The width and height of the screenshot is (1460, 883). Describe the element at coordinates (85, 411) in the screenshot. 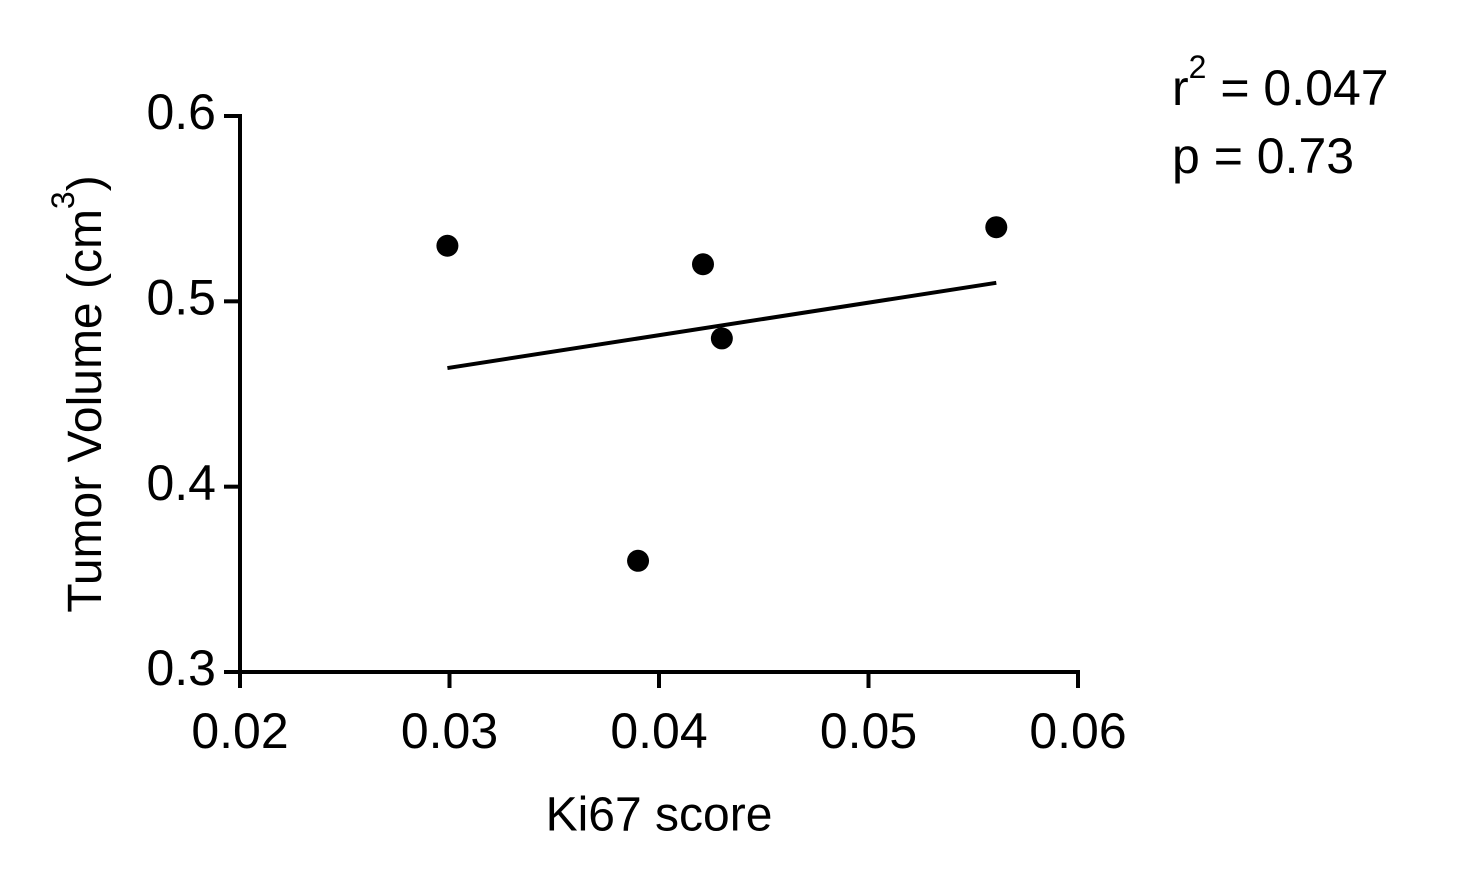

I see `y-label-main: Tumor Volume (cm` at that location.